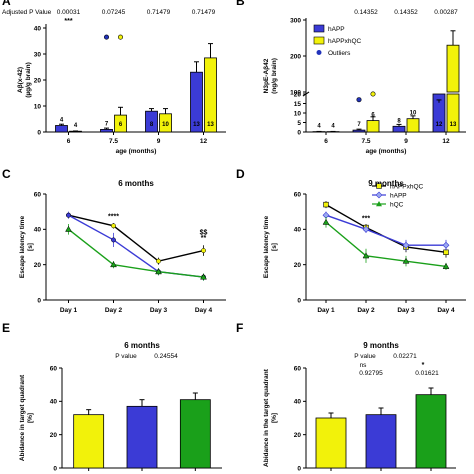 The image size is (474, 474). Describe the element at coordinates (114, 12) in the screenshot. I see `p-value-a: 0.07245` at that location.